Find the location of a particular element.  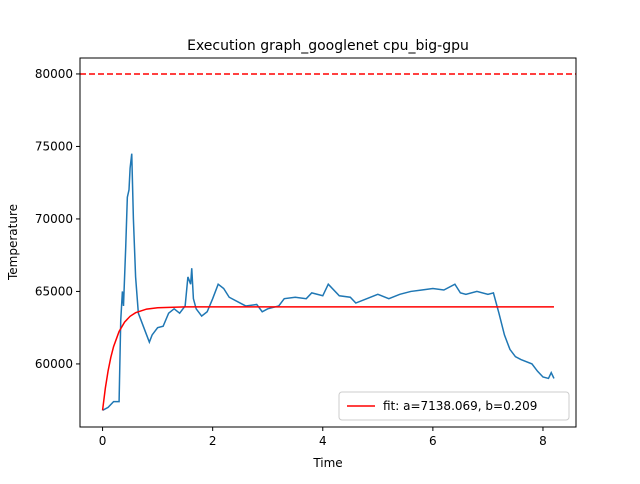

y-tick-label: 80000 is located at coordinates (54, 74).